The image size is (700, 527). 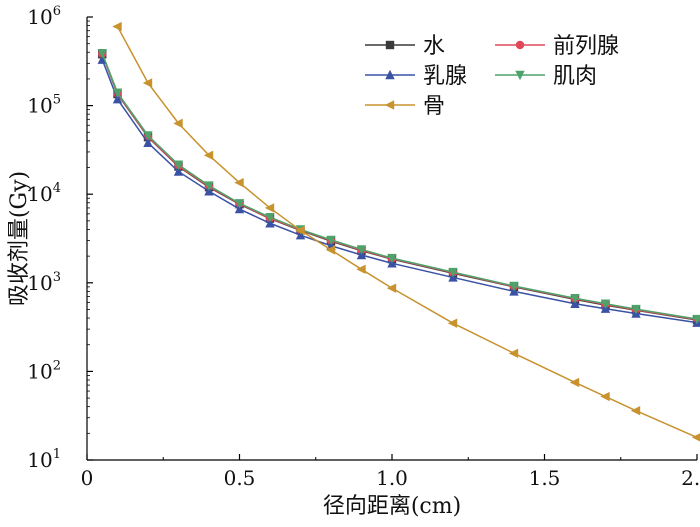 I want to click on x-tick-label: 1.5, so click(x=545, y=478).